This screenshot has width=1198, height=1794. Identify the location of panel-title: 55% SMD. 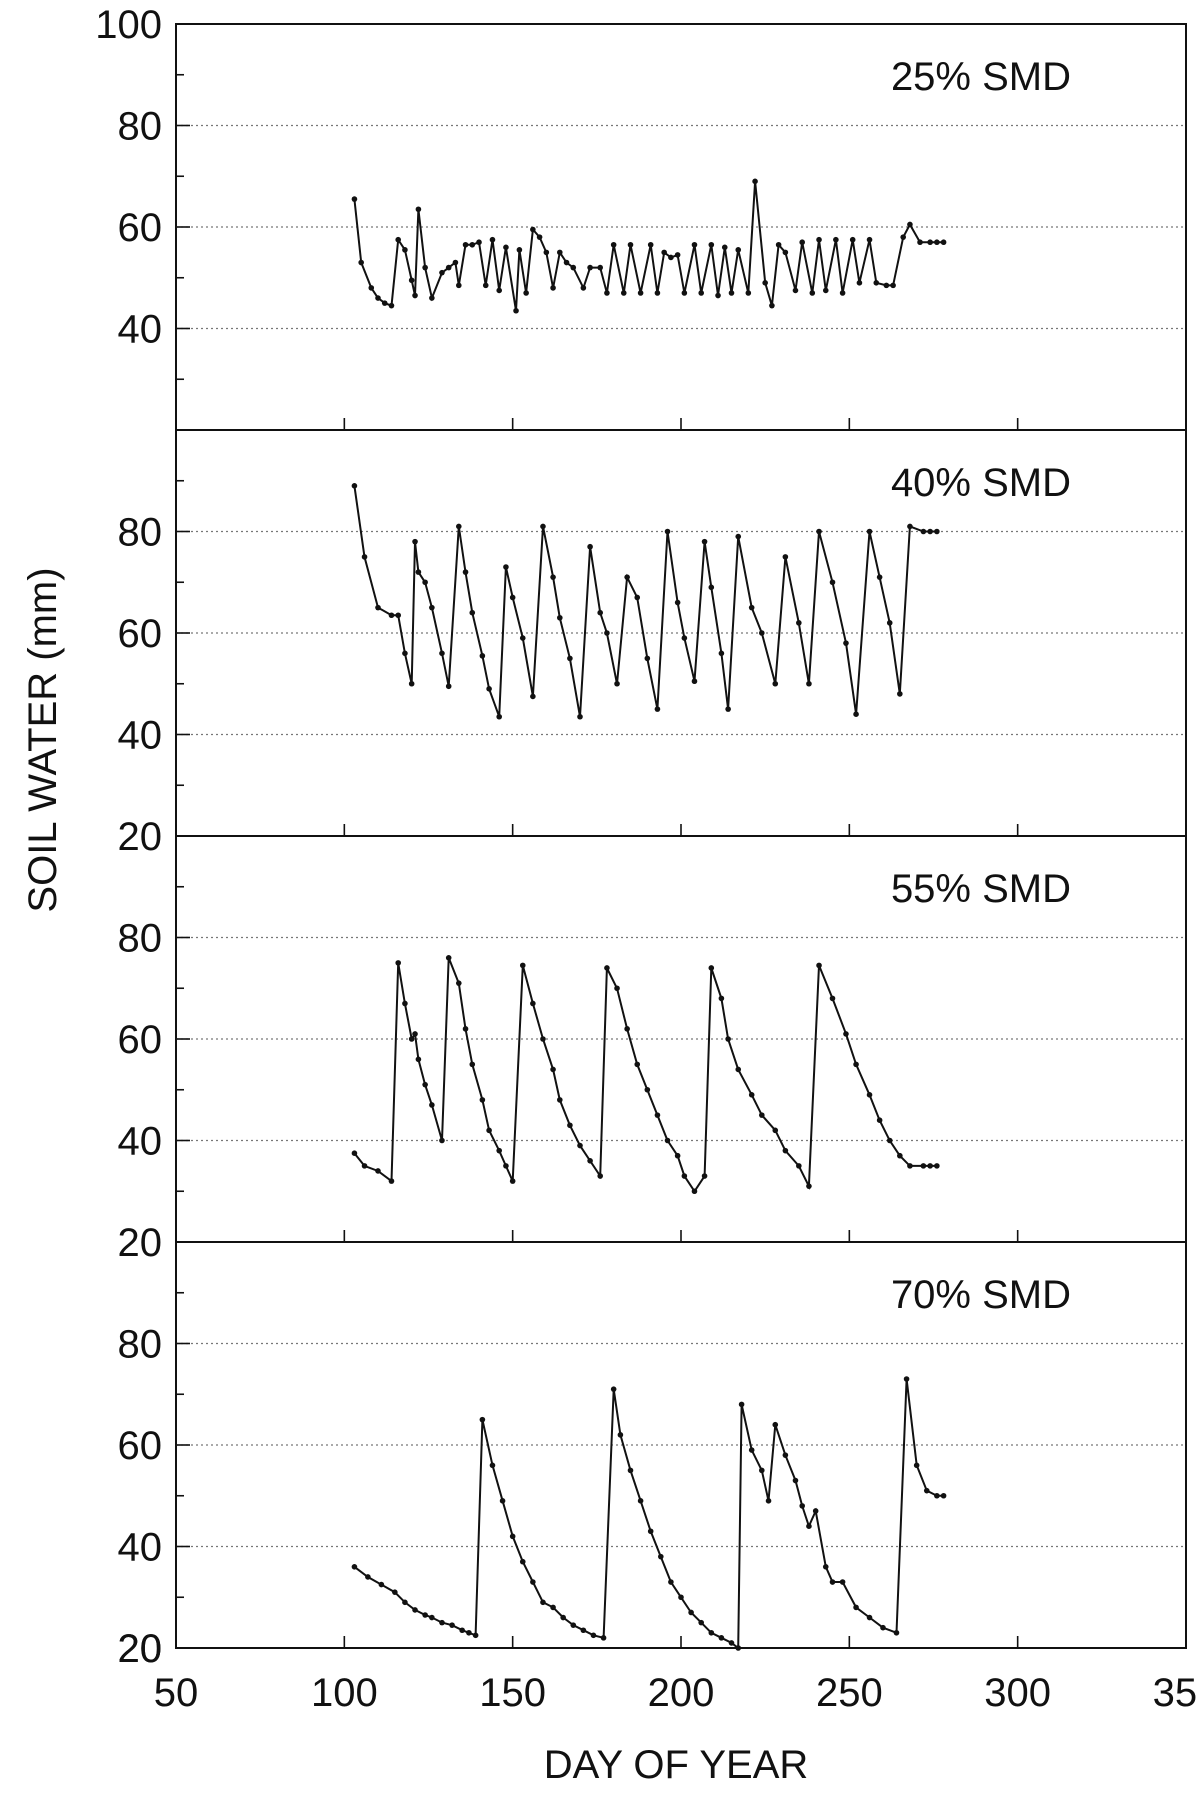
(981, 889).